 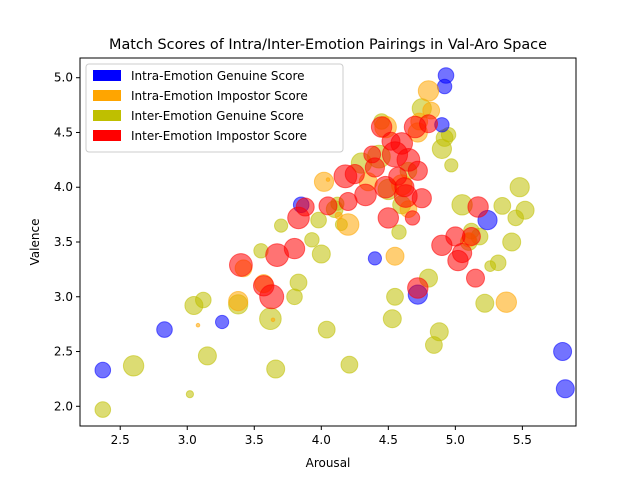 I want to click on x-tick-label: 2.5, so click(x=120, y=440).